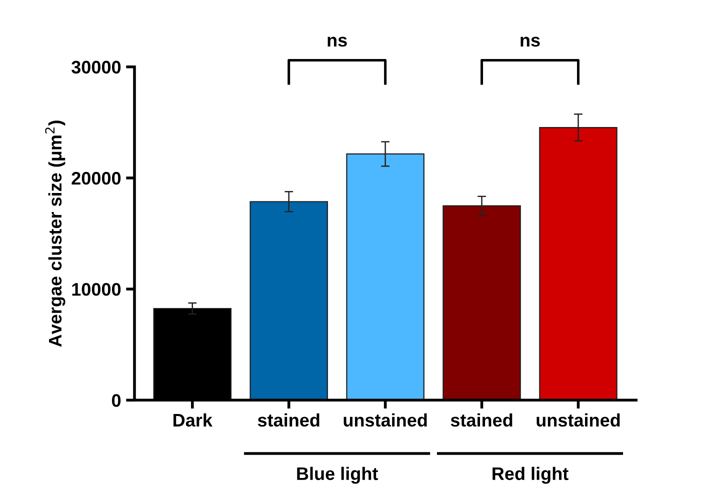 The width and height of the screenshot is (727, 488). I want to click on y-tick-label: 20000, so click(96, 178).